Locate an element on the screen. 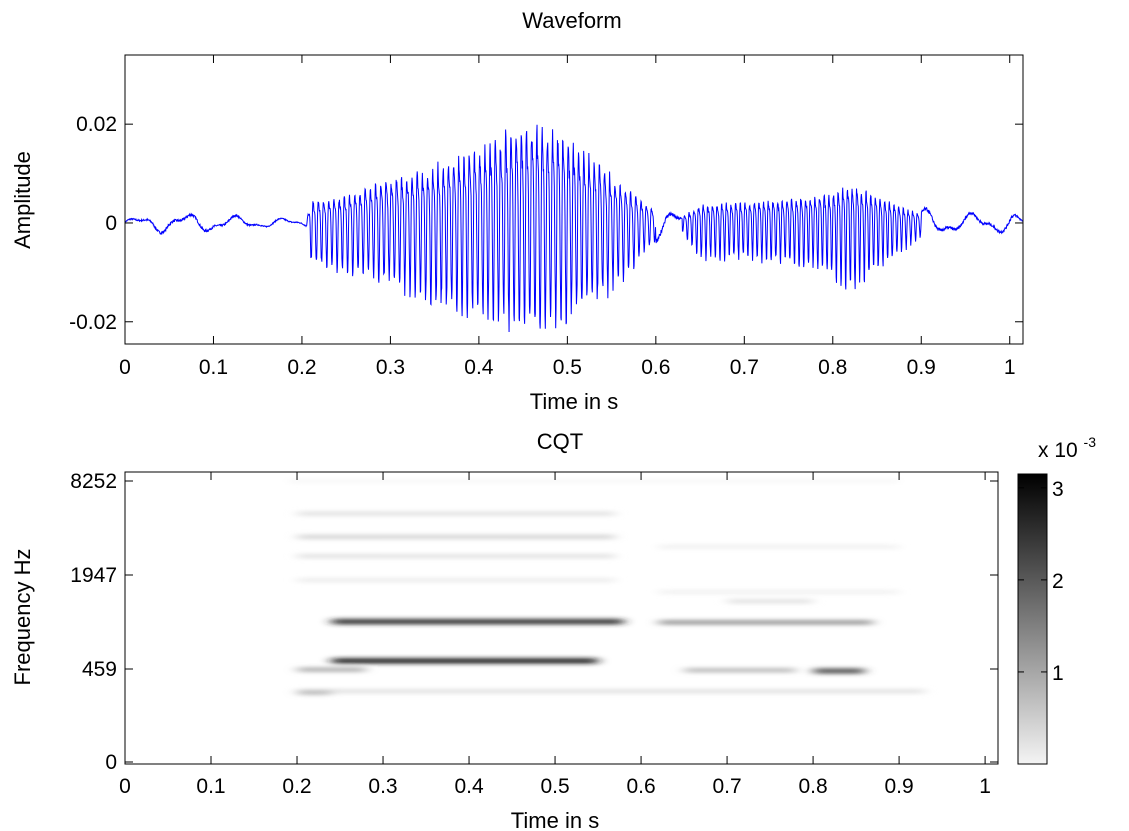  cqt-x-tick-label: 0.1 is located at coordinates (210, 786).